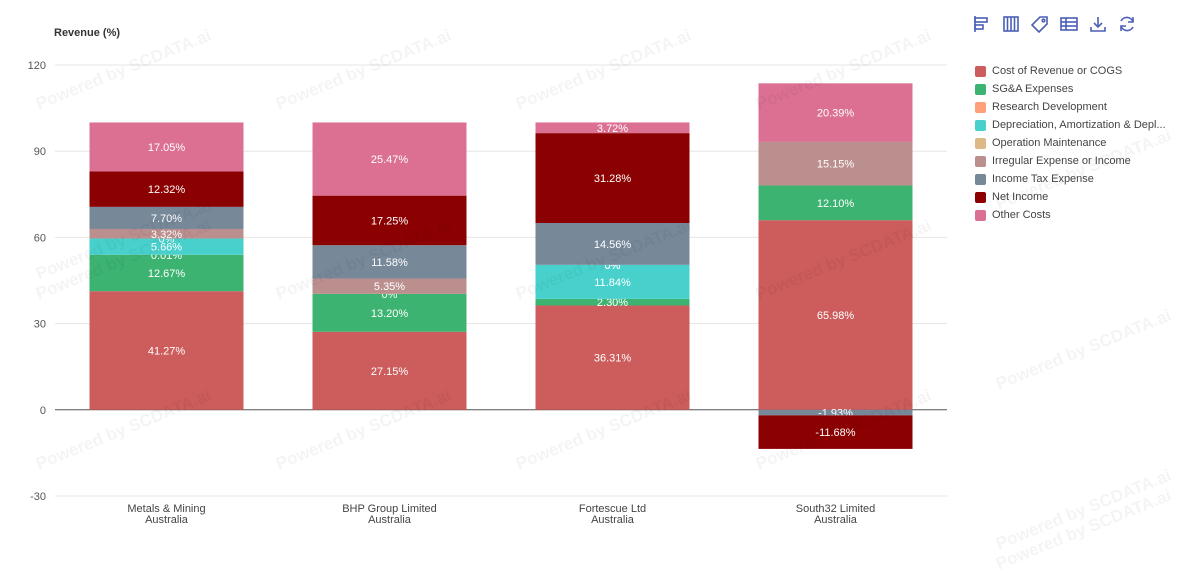  I want to click on legend-item: Income Tax Expense, so click(1070, 179).